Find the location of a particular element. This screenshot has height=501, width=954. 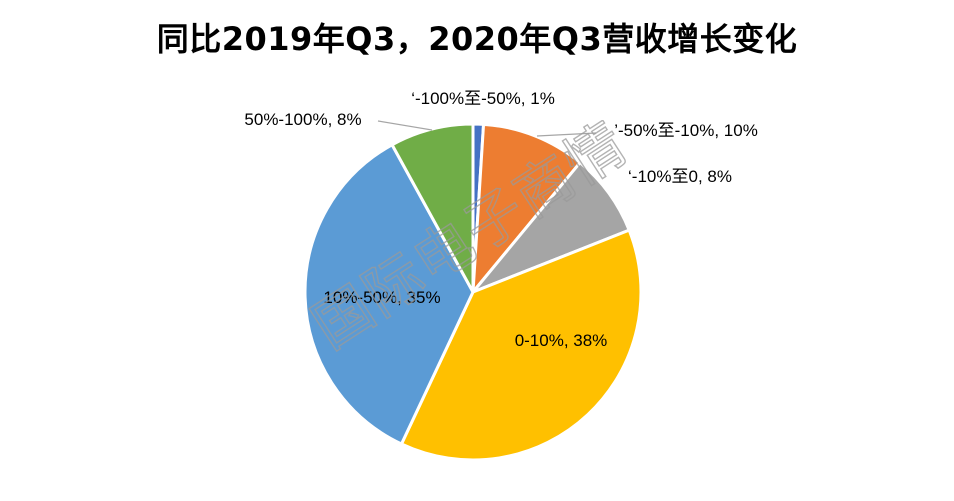

slice-label-4: 0-10%, 38% is located at coordinates (561, 340).